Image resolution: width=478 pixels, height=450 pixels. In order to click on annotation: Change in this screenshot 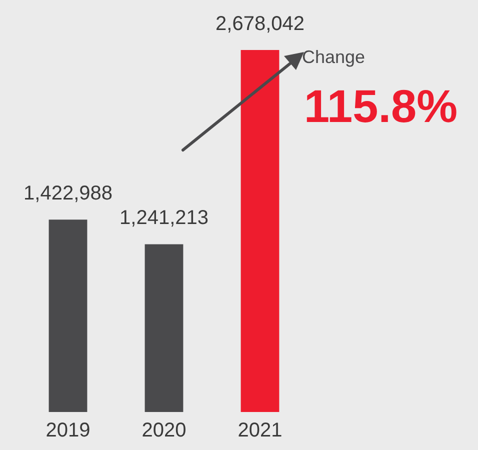, I will do `click(334, 57)`.